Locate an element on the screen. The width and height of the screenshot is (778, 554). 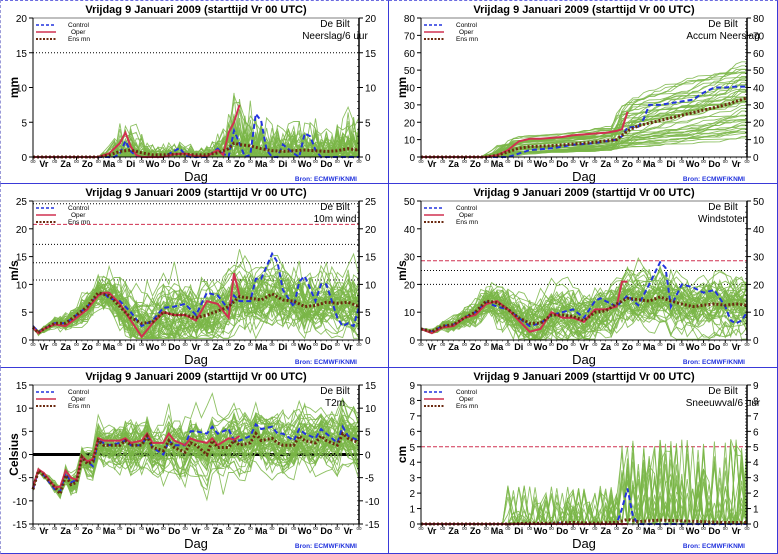
ensmn-line is located at coordinates (195, 313).